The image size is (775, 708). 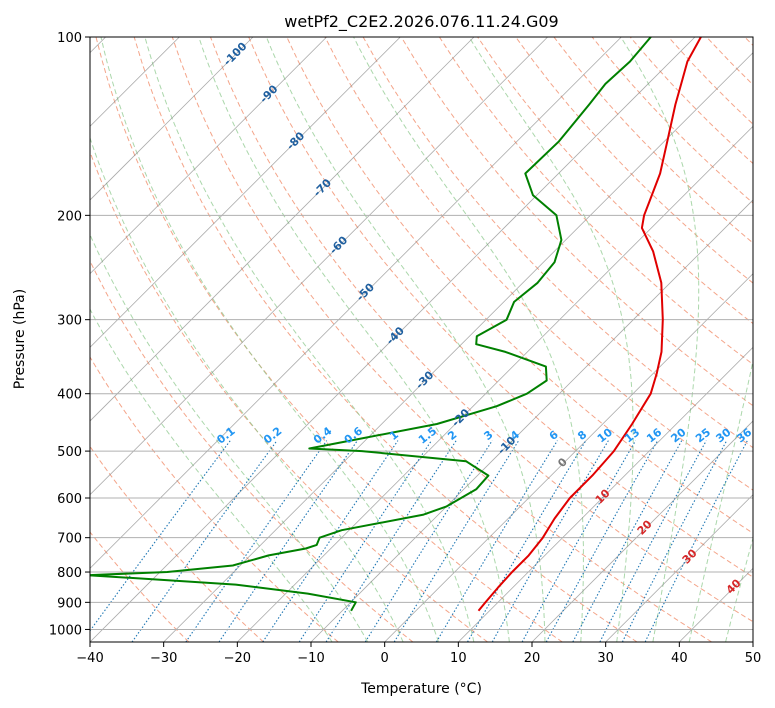 What do you see at coordinates (69, 603) in the screenshot?
I see `y-tick-label: 900` at bounding box center [69, 603].